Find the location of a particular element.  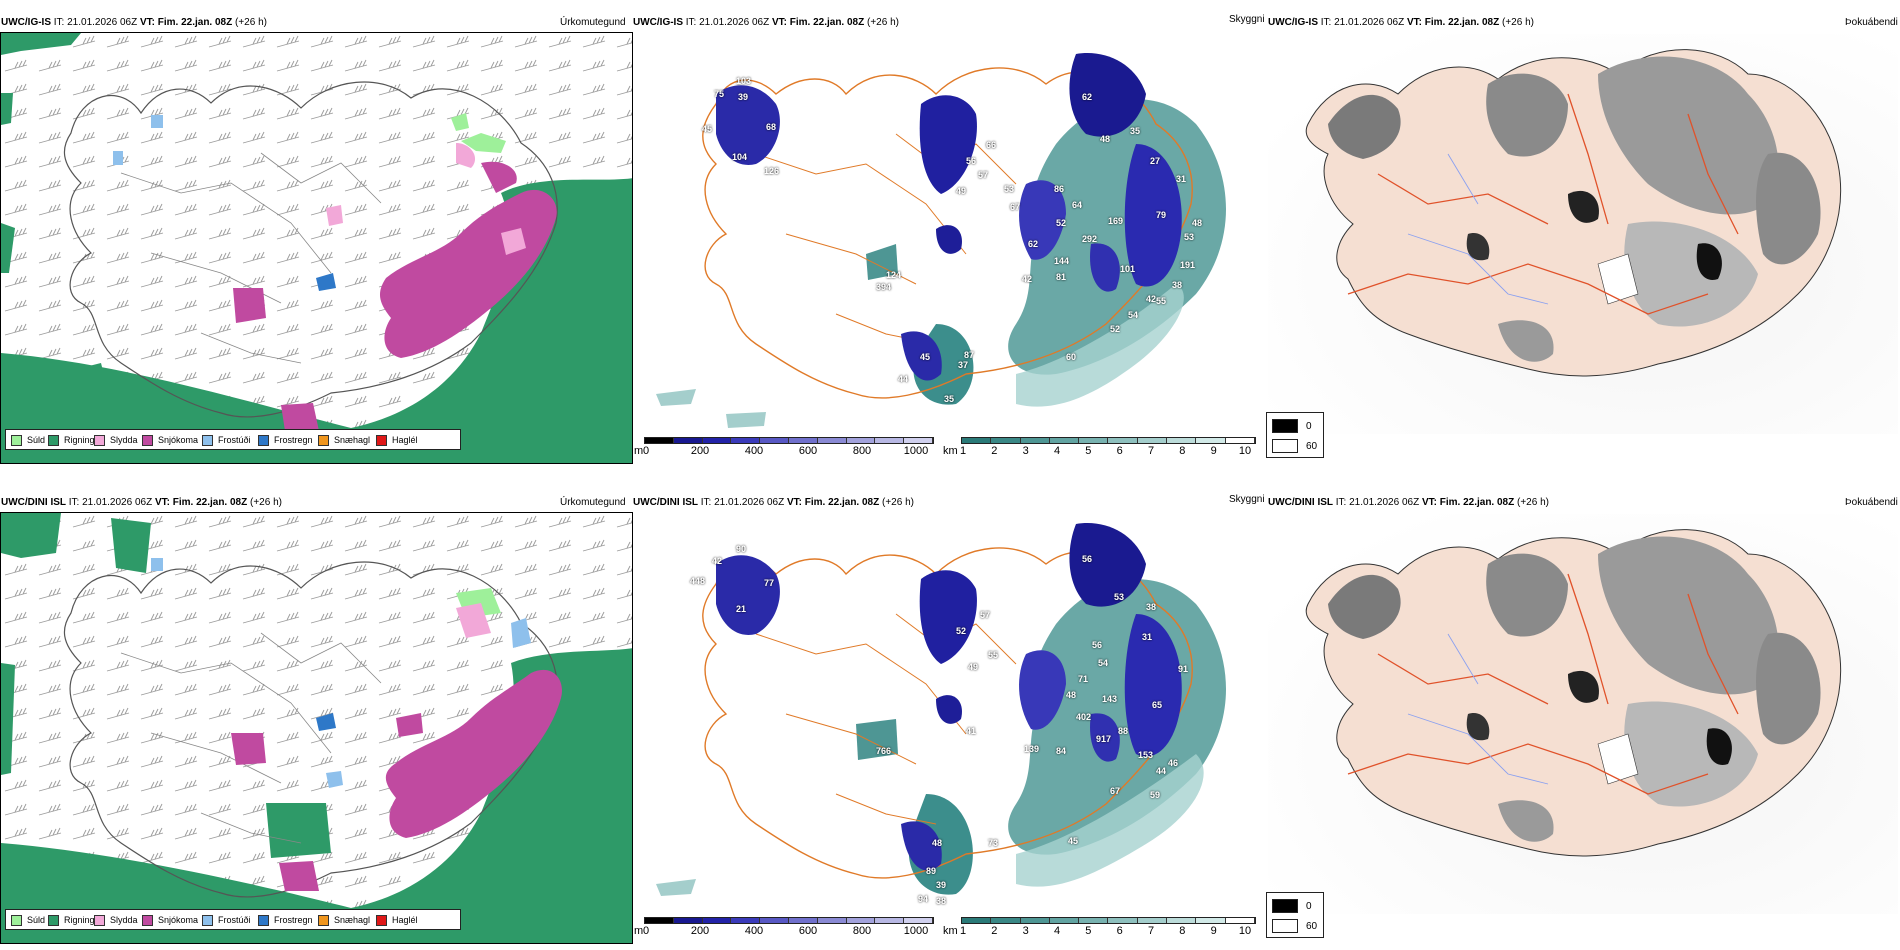

visibility-value-label: 89 is located at coordinates (931, 871).